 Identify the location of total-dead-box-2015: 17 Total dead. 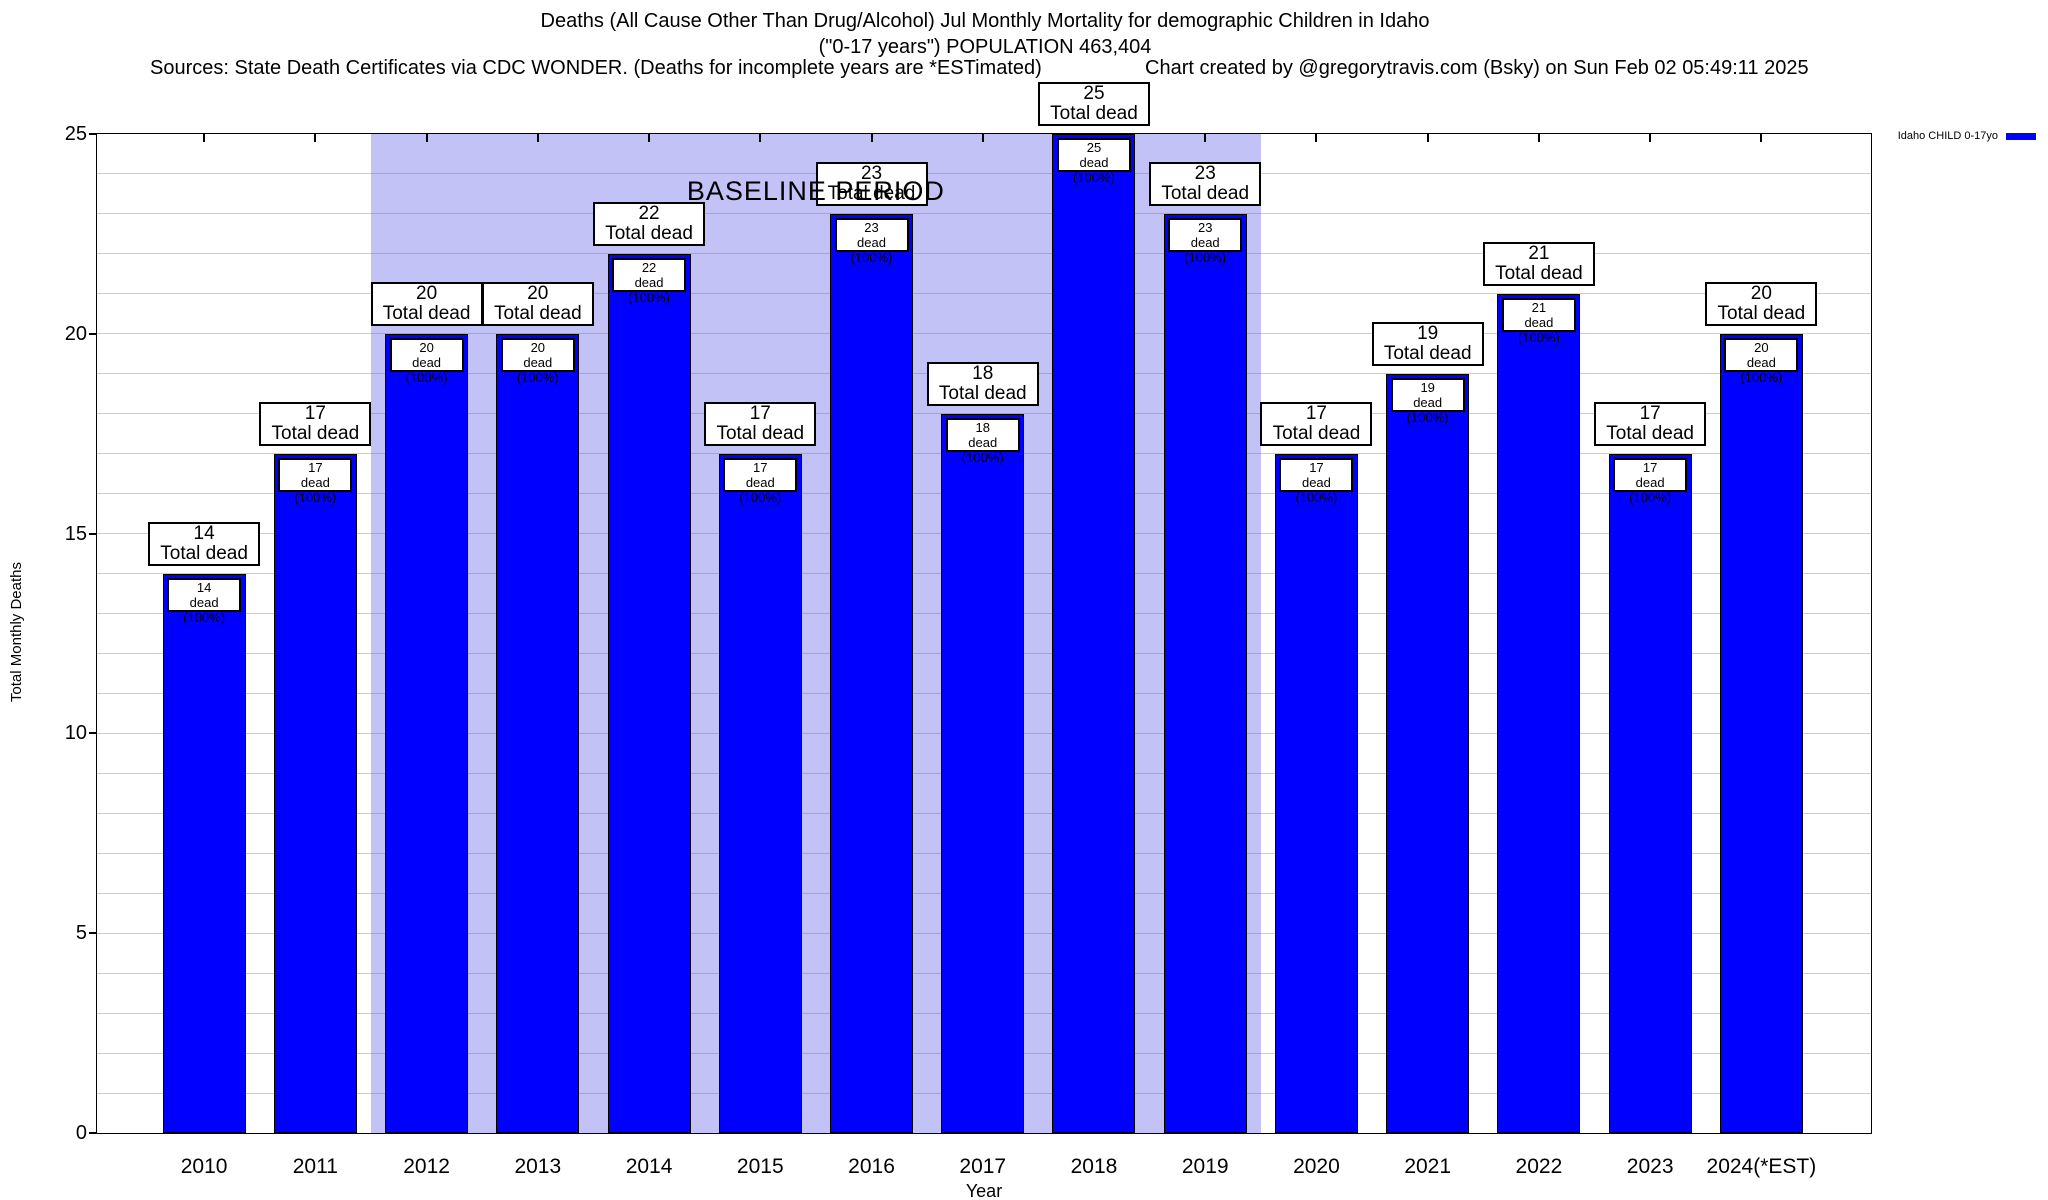
(760, 423).